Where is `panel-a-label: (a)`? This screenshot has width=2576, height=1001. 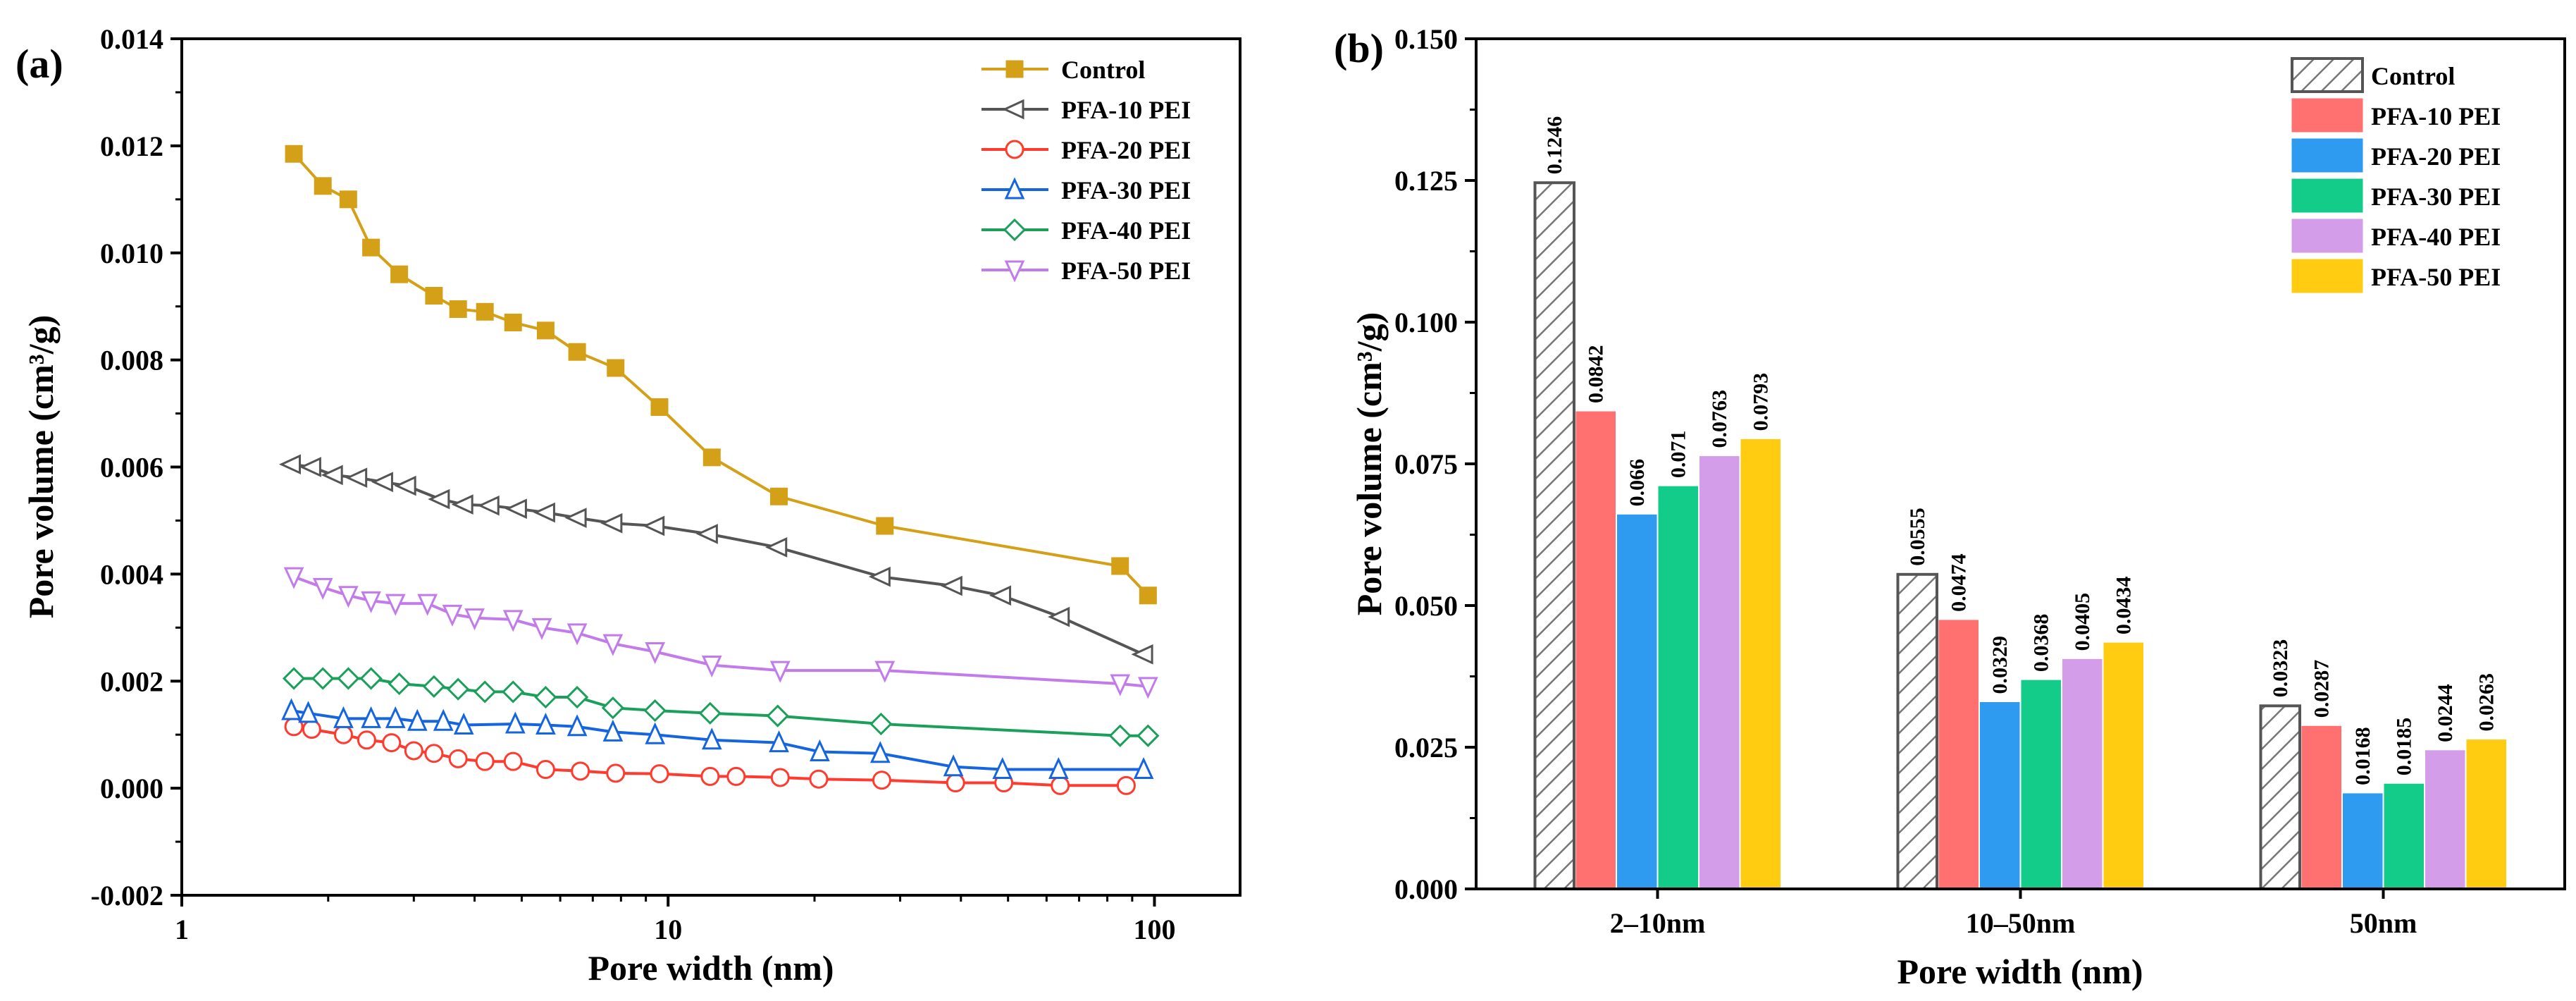 panel-a-label: (a) is located at coordinates (39, 64).